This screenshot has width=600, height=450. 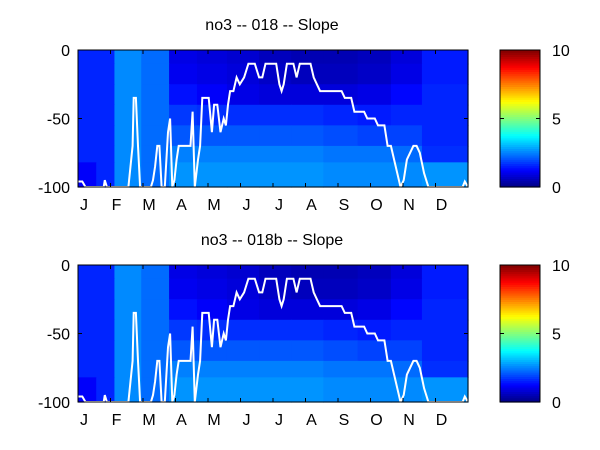 I want to click on colorbar-tick-label: 5, so click(x=556, y=120).